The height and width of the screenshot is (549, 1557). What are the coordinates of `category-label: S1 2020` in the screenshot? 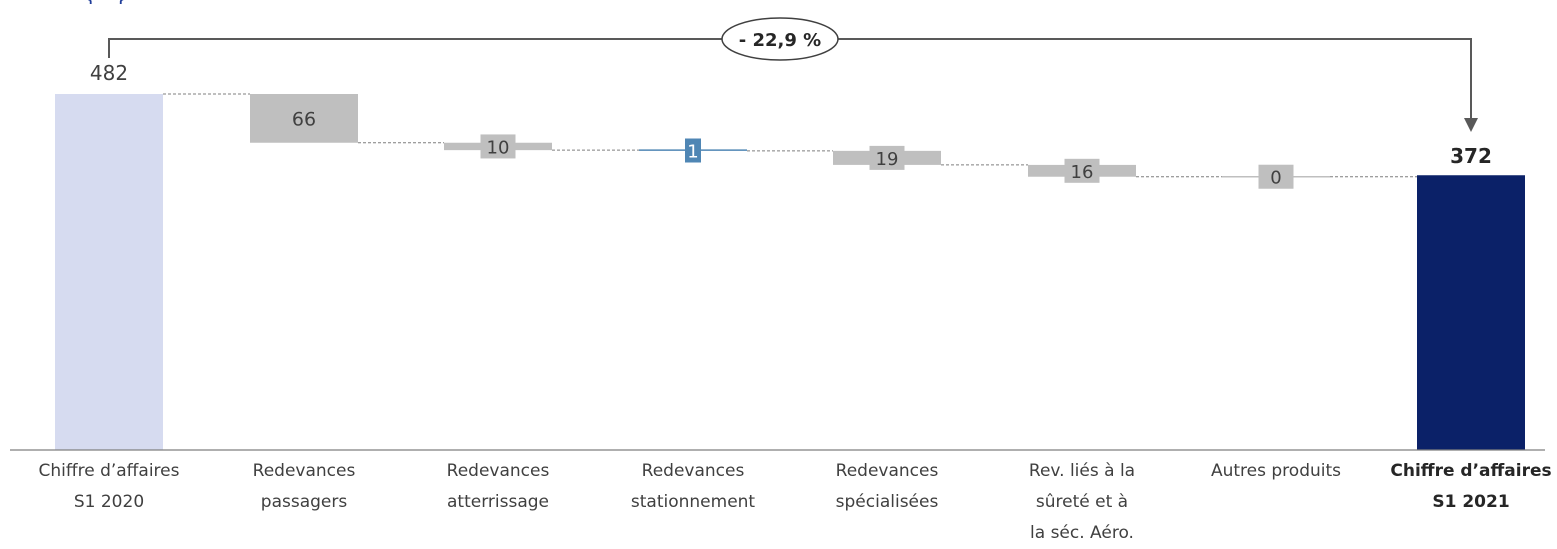 It's located at (109, 502).